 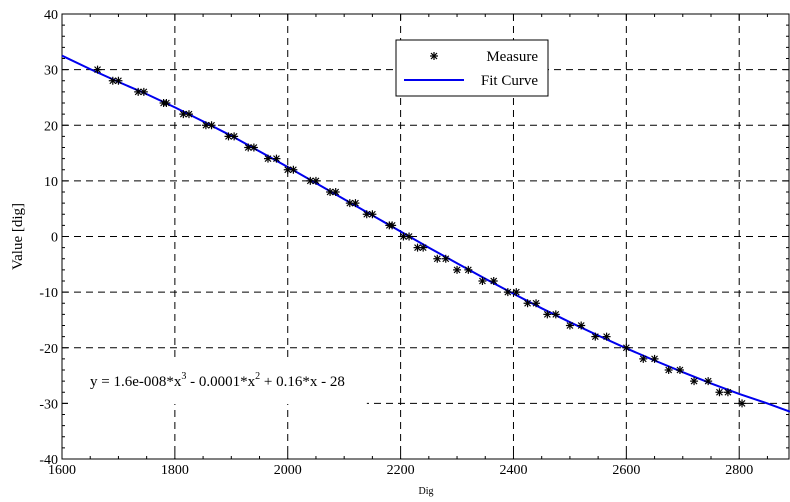 What do you see at coordinates (513, 470) in the screenshot?
I see `x-tick-label: 2400` at bounding box center [513, 470].